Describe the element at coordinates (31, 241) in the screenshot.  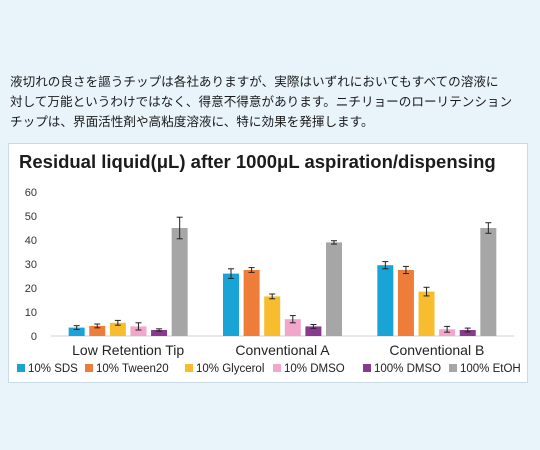
I see `y-tick-label: 40` at that location.